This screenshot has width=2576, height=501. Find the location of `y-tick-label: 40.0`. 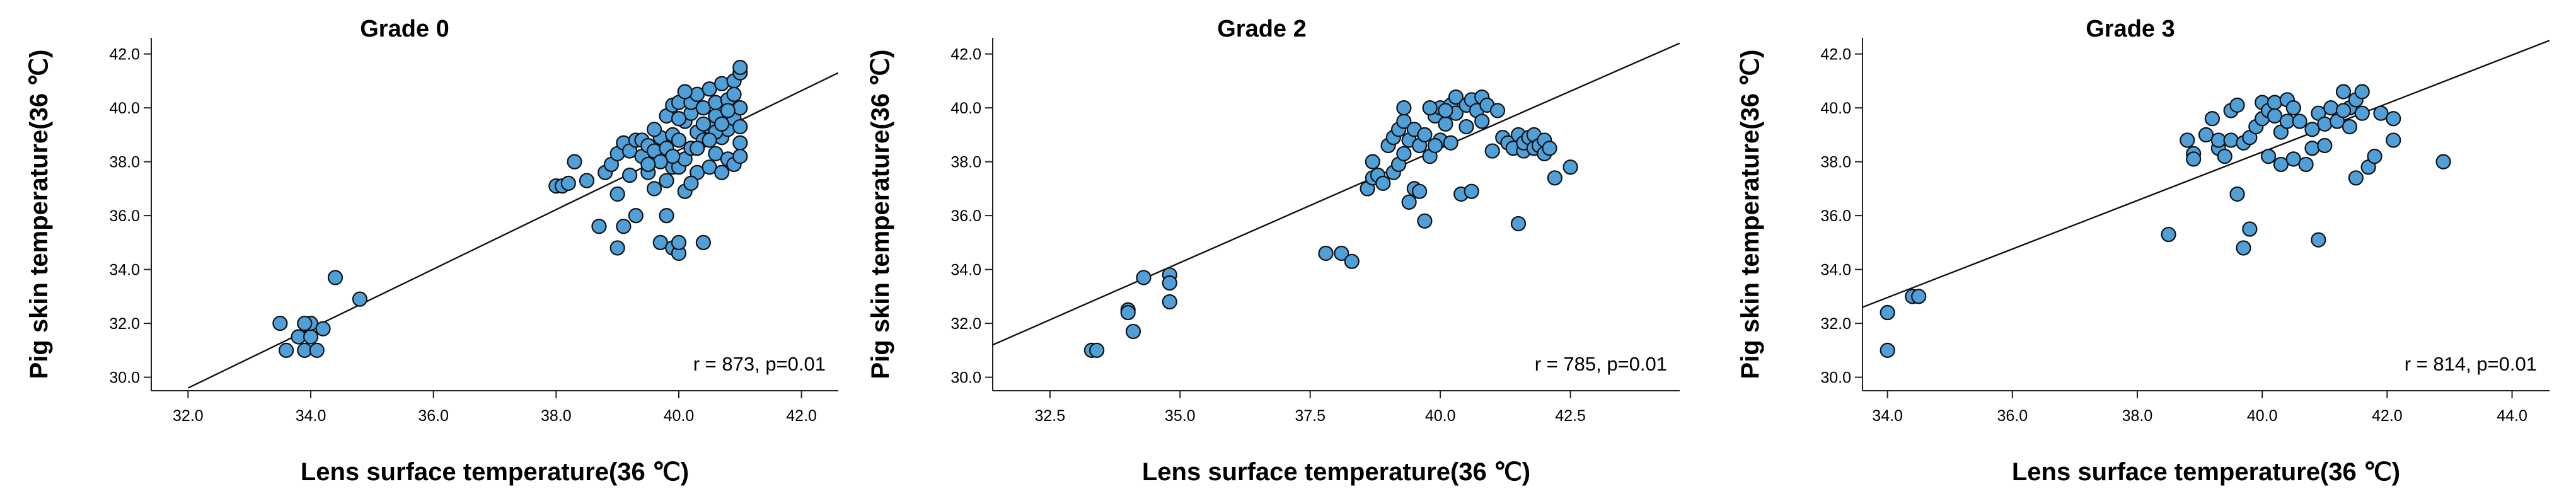

y-tick-label: 40.0 is located at coordinates (125, 108).